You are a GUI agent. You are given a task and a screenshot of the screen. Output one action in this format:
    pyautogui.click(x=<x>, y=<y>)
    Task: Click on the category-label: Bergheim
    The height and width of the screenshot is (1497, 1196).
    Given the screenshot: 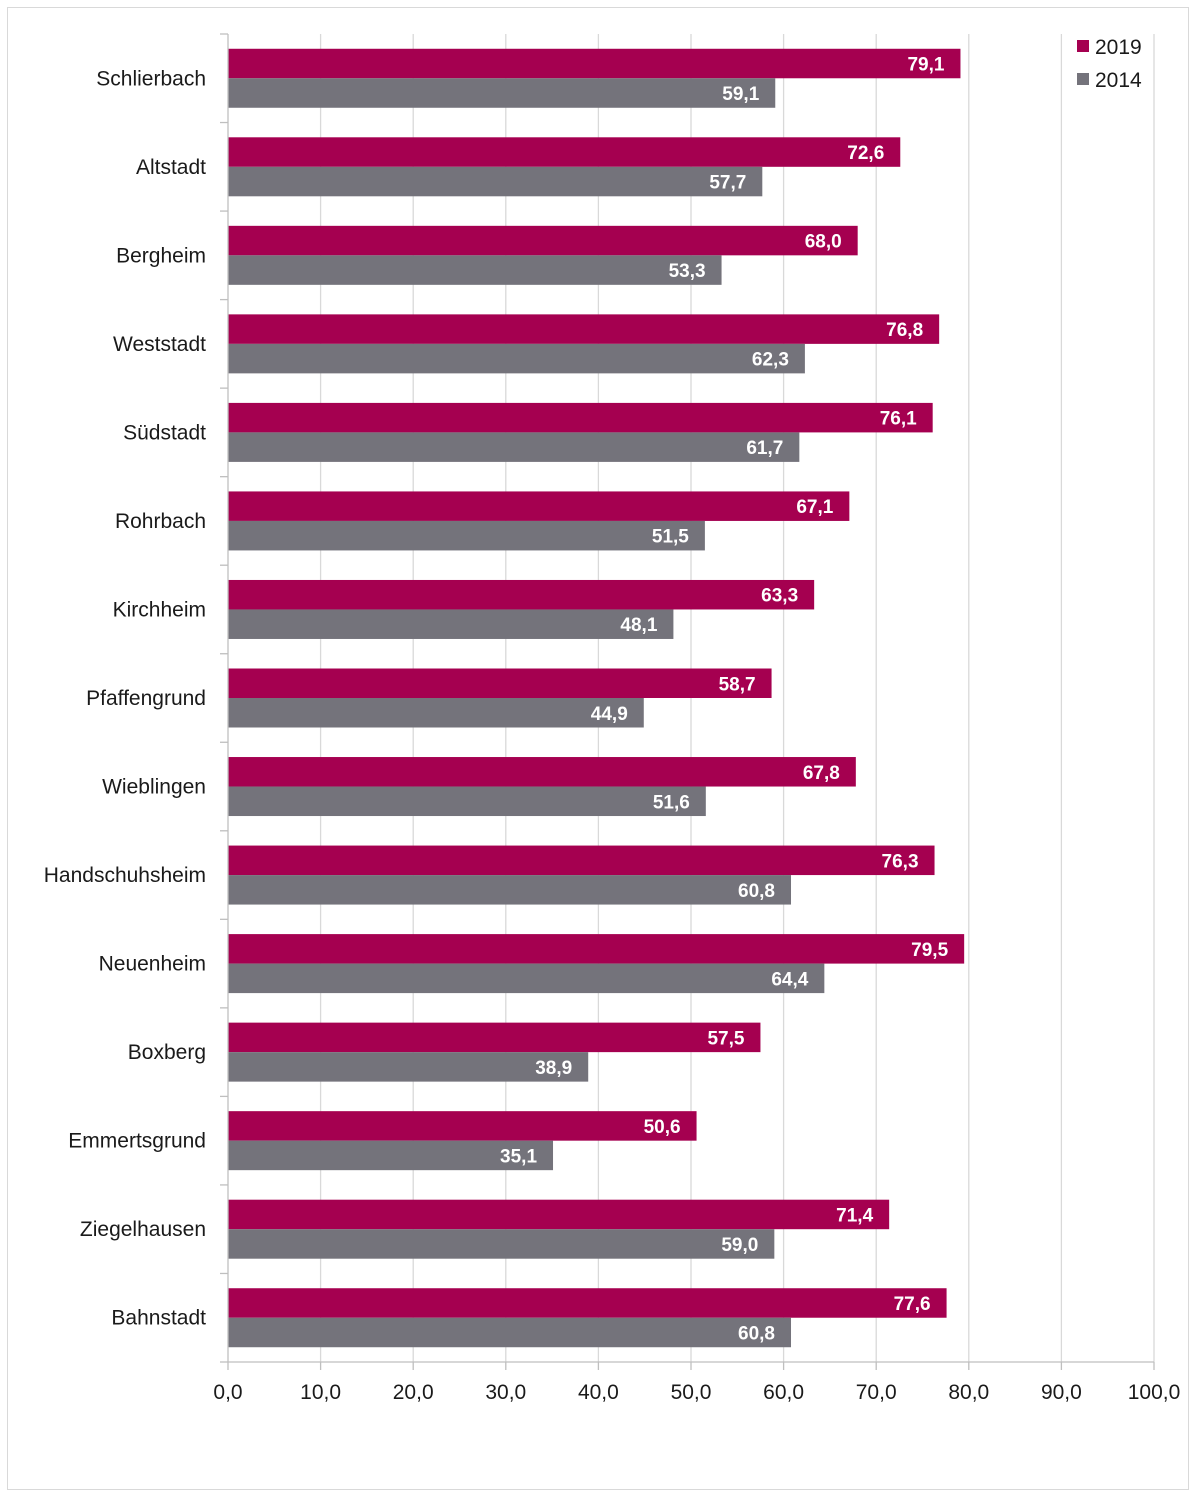 What is the action you would take?
    pyautogui.click(x=161, y=255)
    